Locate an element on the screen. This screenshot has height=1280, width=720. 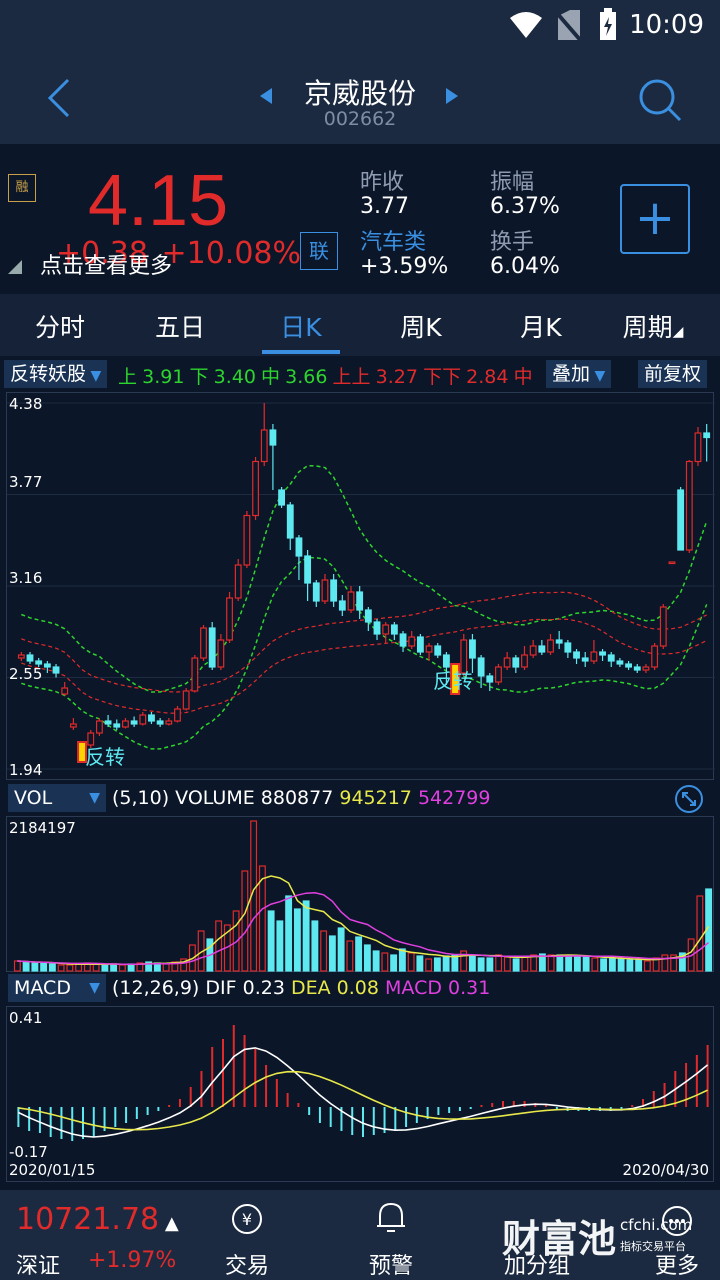
tab-intraday: 分时 is located at coordinates (59, 327).